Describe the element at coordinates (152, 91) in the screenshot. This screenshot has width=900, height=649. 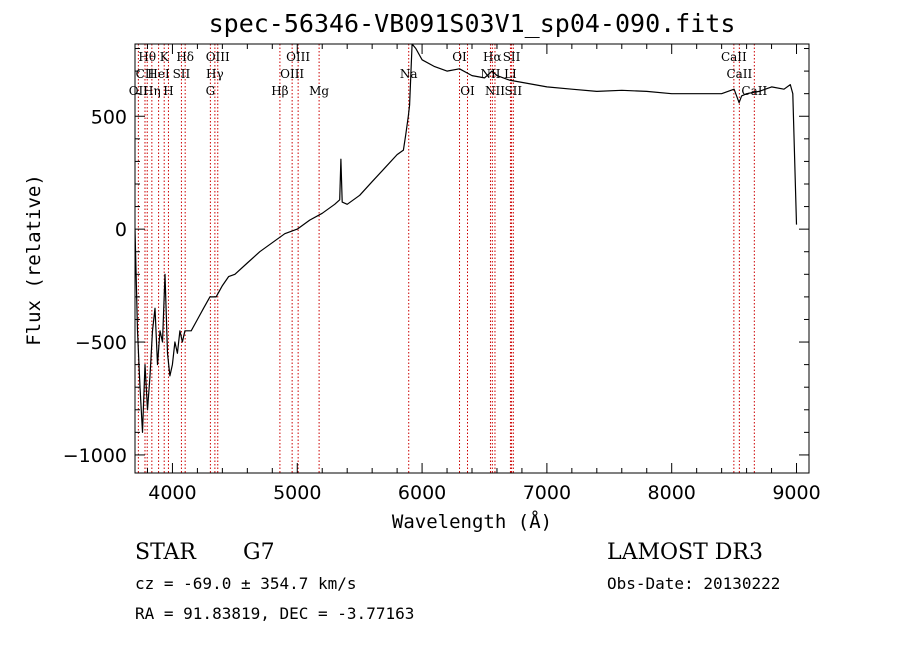
I see `spectral-line-label: Hη` at that location.